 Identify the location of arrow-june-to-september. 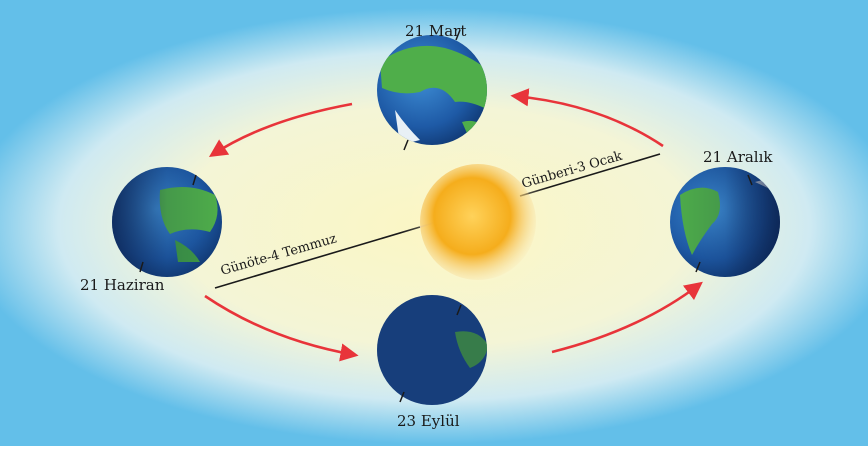
(281, 328).